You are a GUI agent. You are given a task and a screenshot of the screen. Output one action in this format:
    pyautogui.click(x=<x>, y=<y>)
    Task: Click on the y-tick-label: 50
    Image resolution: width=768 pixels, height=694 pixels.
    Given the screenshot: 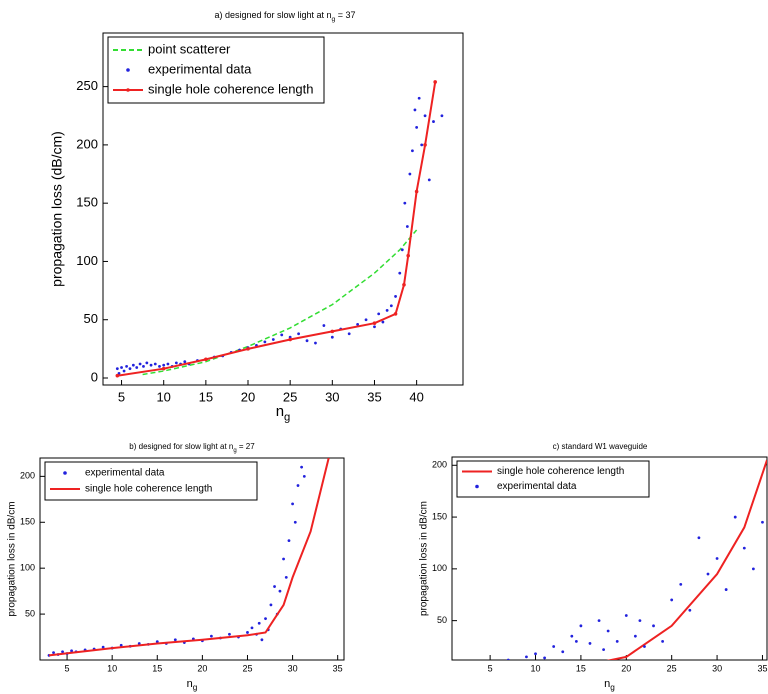 What is the action you would take?
    pyautogui.click(x=442, y=620)
    